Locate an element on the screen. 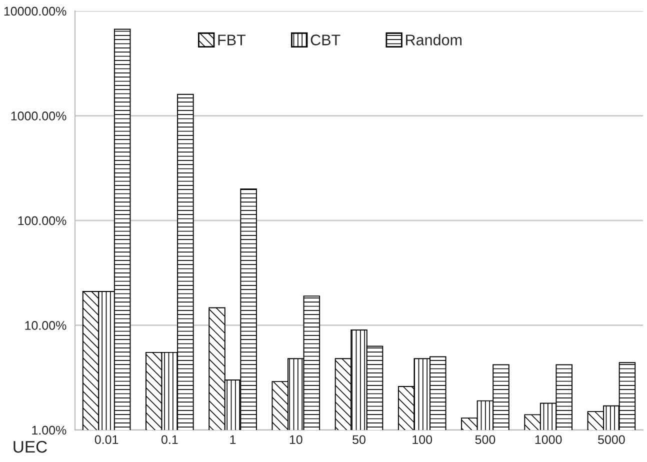 This screenshot has width=647, height=462. x-tick-label: 5000 is located at coordinates (611, 439).